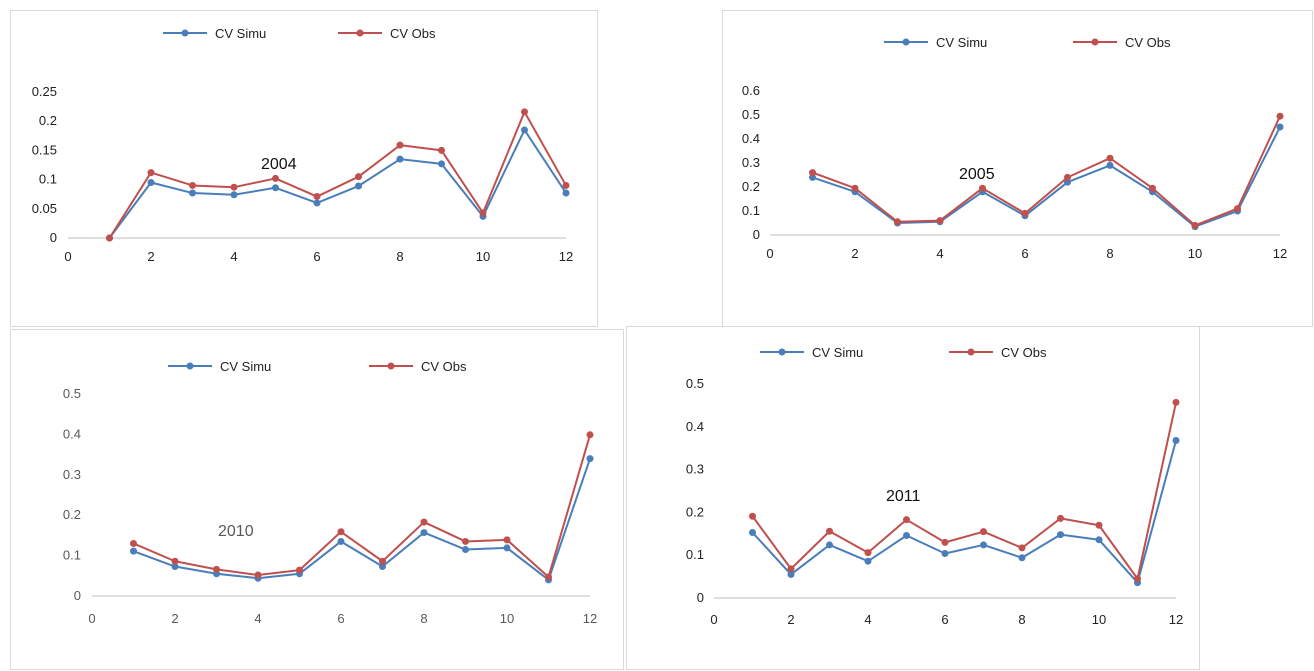 Image resolution: width=1314 pixels, height=671 pixels. Describe the element at coordinates (44, 208) in the screenshot. I see `y-tick-label: 0.05` at that location.